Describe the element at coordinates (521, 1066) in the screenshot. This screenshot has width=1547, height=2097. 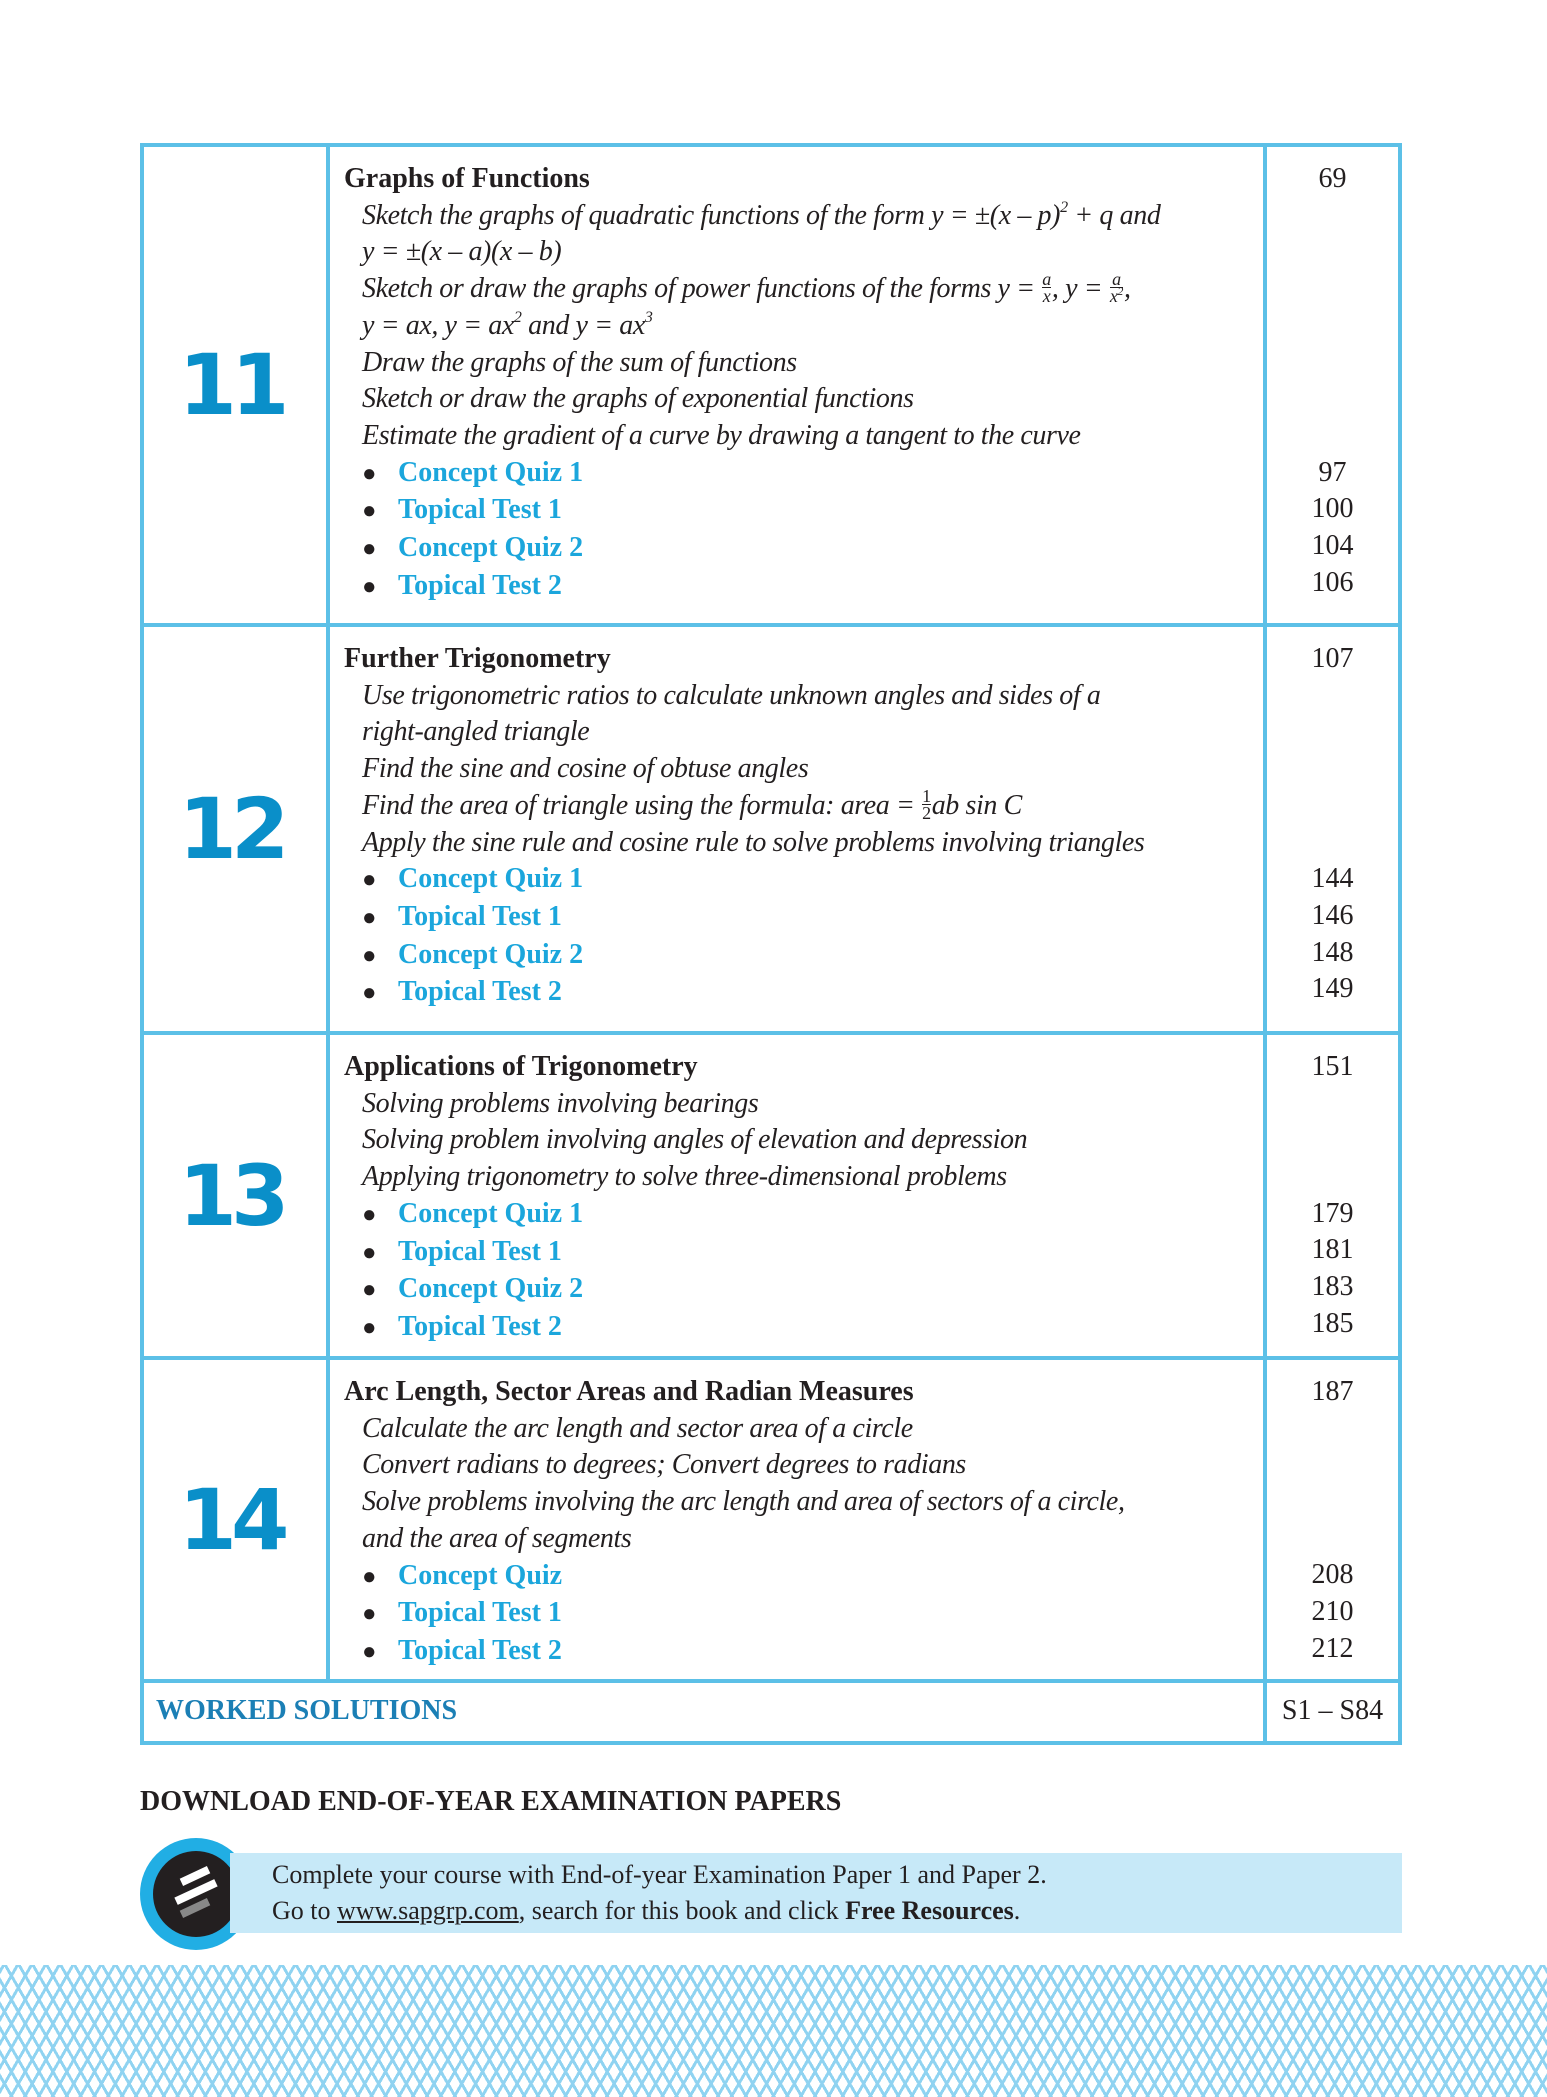
I see `chapter-title: Applications of Trigonometry` at that location.